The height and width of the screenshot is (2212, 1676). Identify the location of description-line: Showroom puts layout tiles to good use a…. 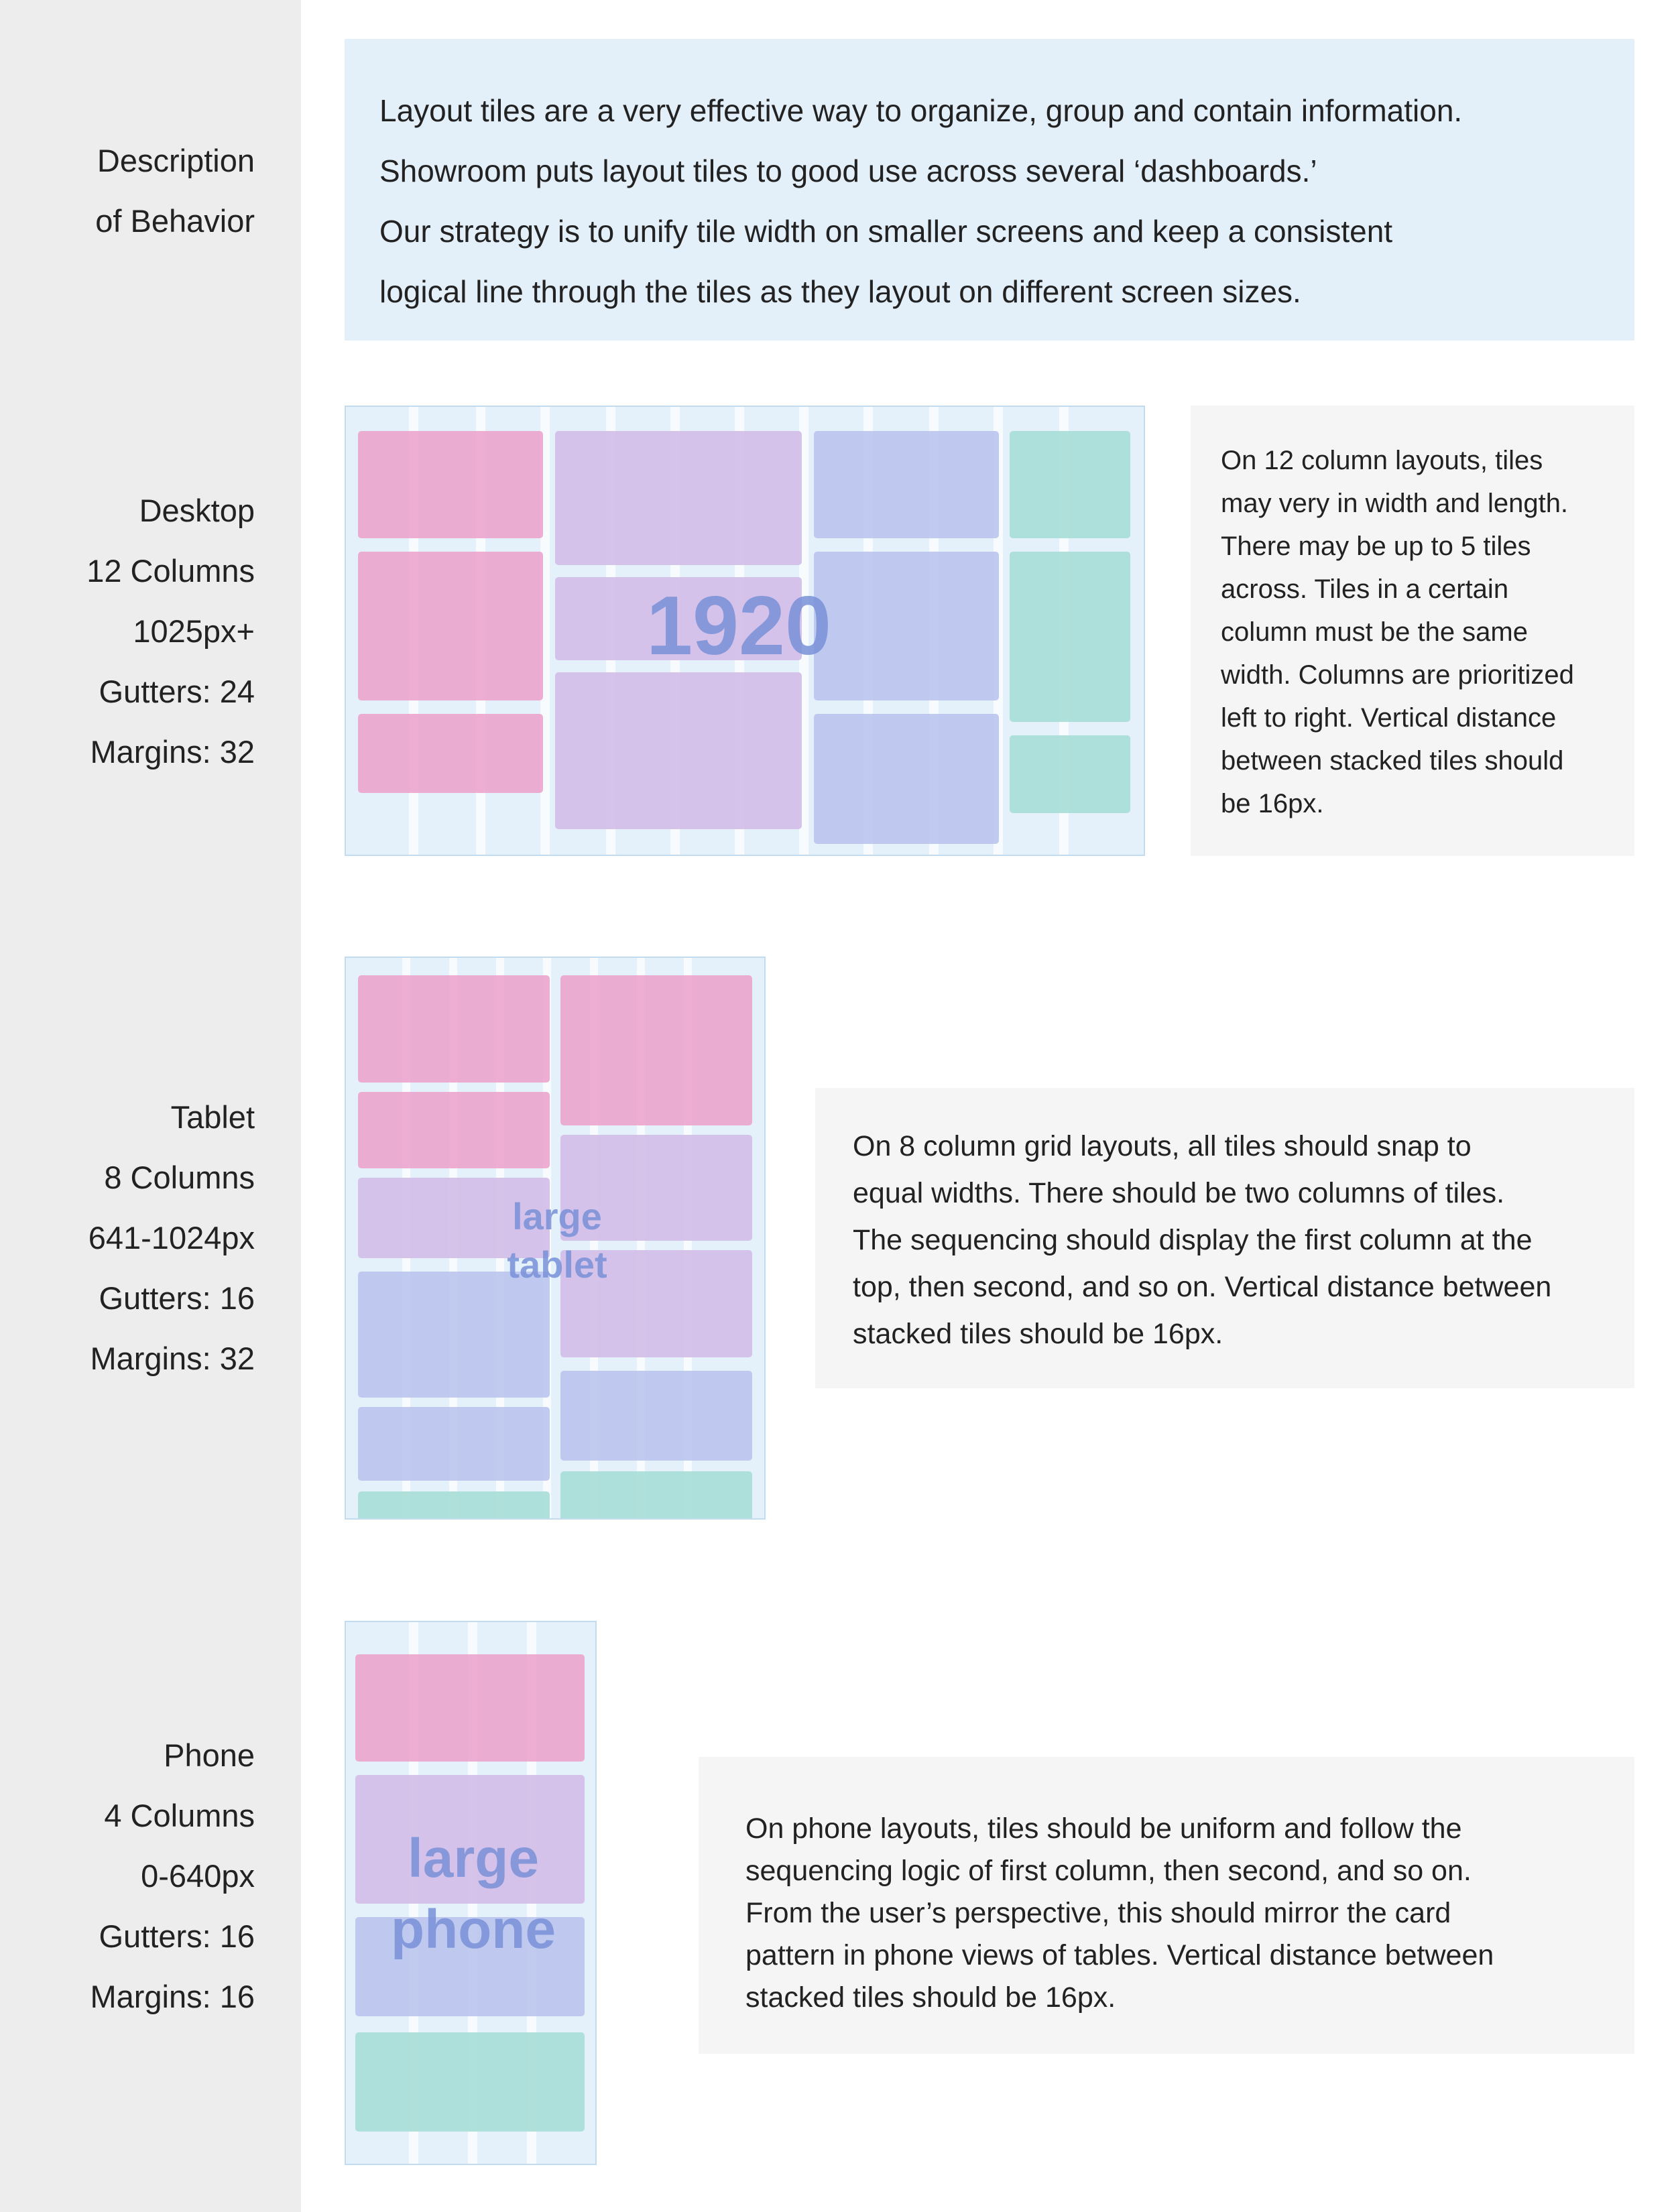
(848, 170).